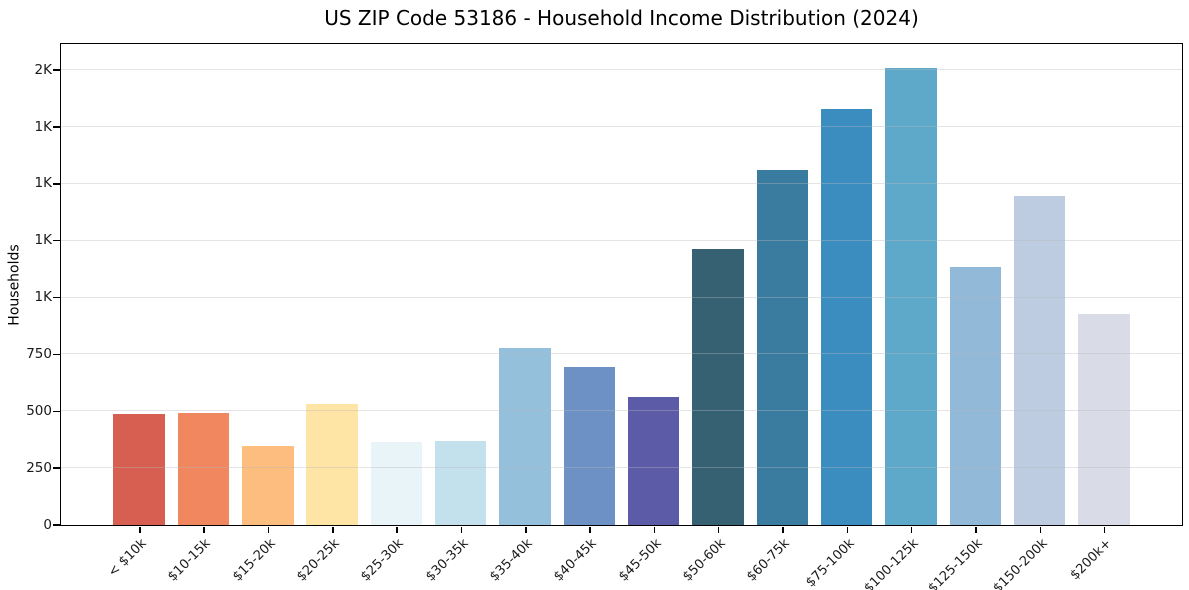  Describe the element at coordinates (47, 524) in the screenshot. I see `y-tick-label: 0` at that location.